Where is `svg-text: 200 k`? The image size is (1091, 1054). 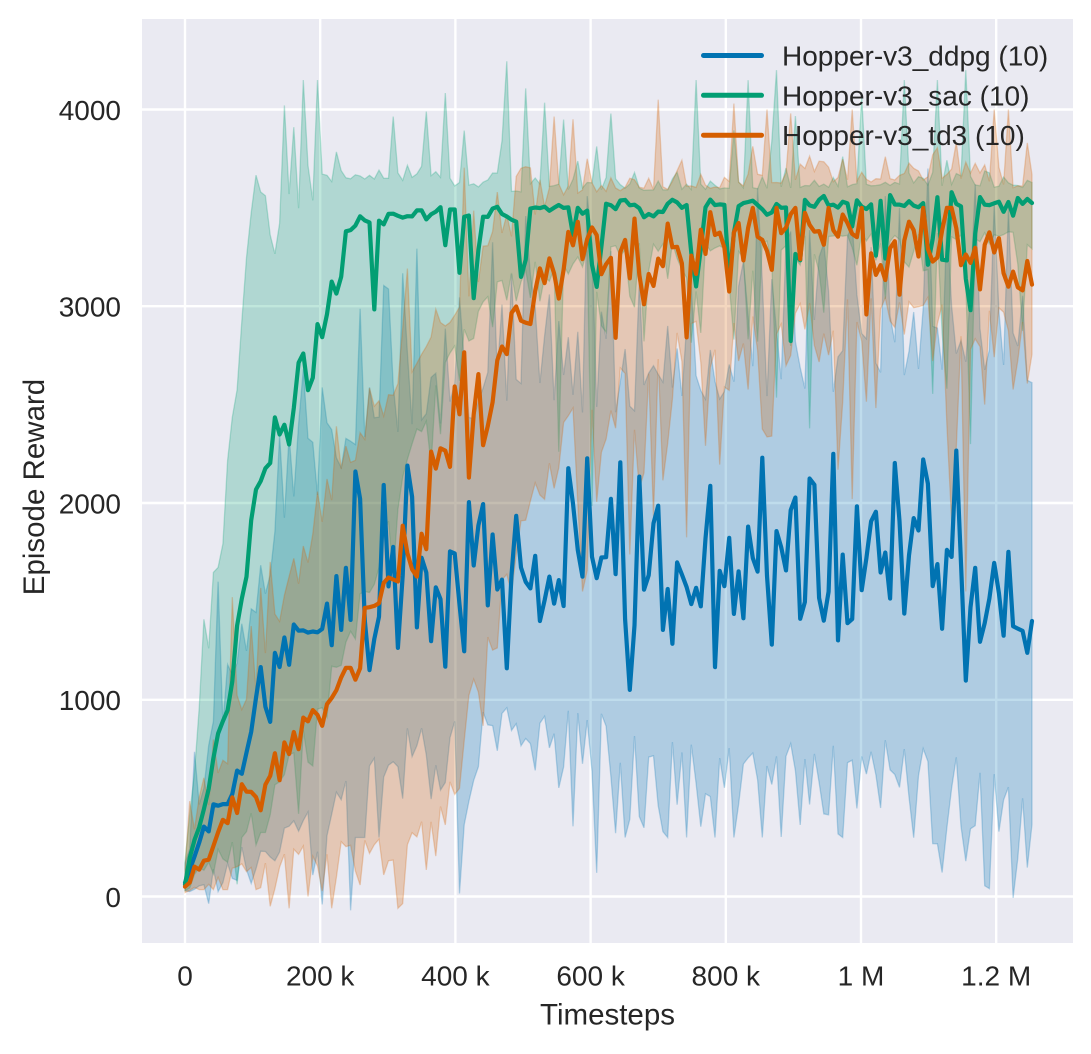
svg-text: 200 k is located at coordinates (320, 976).